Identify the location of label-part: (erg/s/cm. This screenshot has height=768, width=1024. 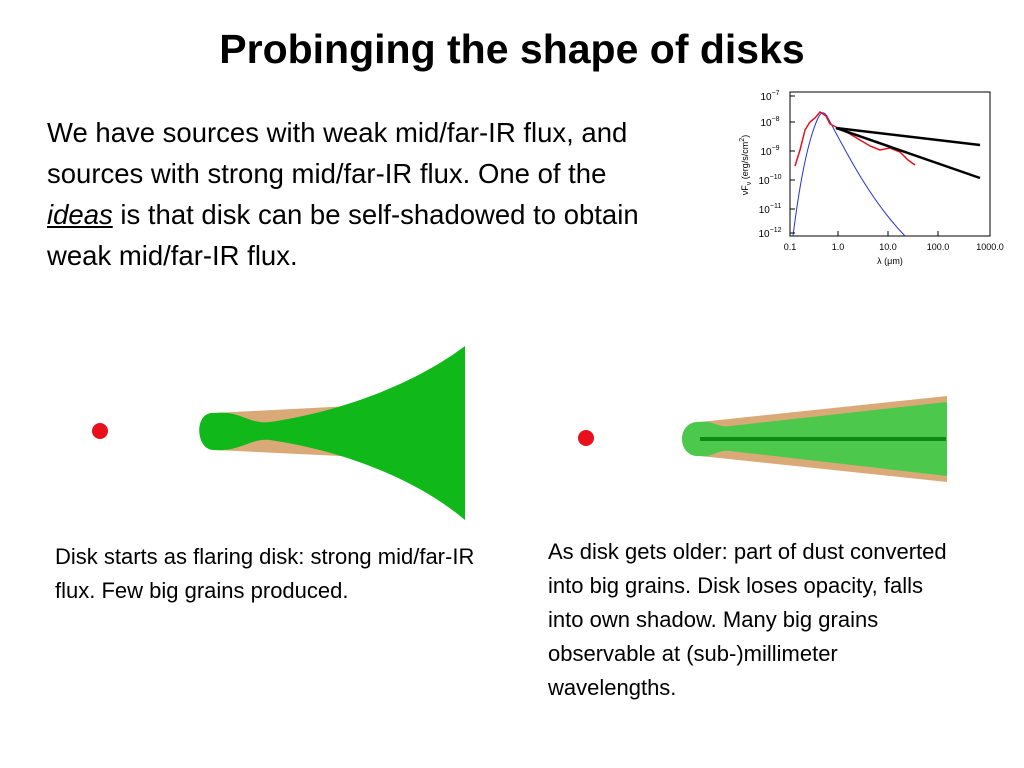
(745, 162).